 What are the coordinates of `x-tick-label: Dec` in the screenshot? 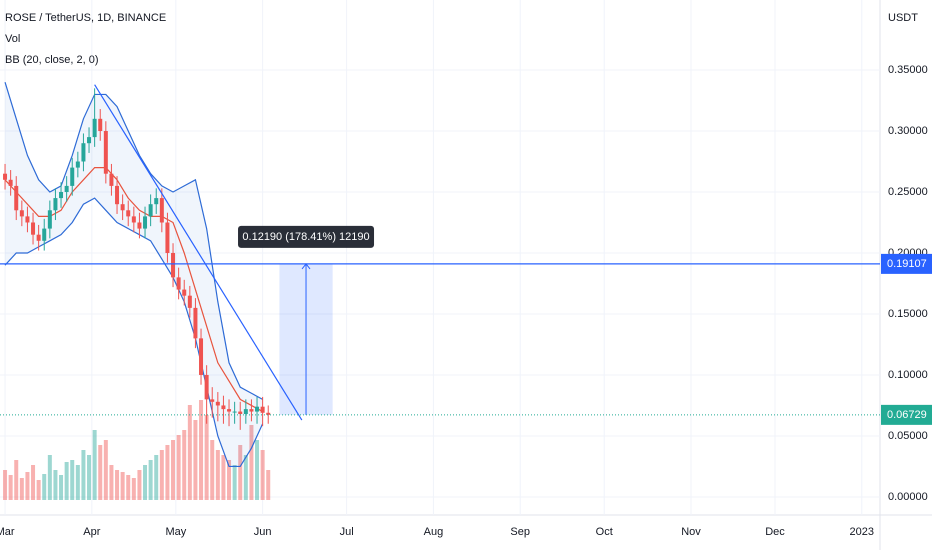 It's located at (775, 532).